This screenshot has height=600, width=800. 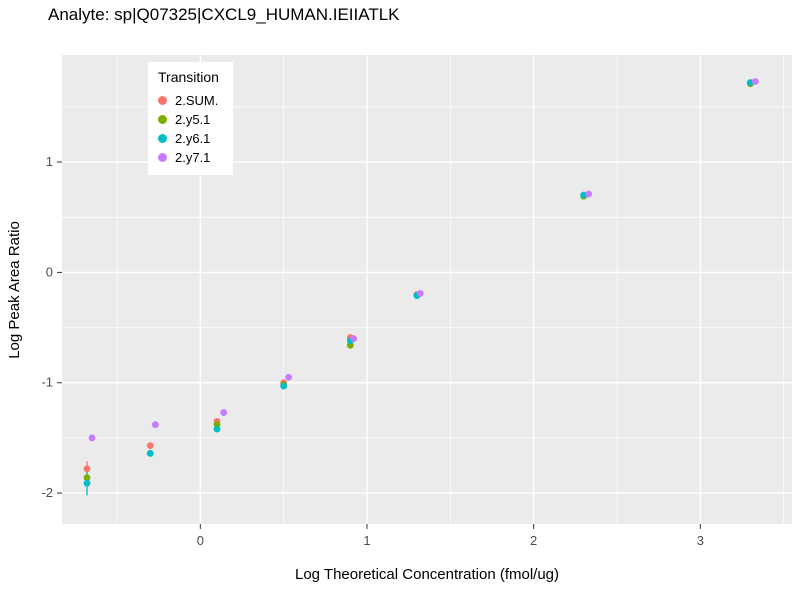 What do you see at coordinates (197, 100) in the screenshot?
I see `legend-item-label: 2.SUM.` at bounding box center [197, 100].